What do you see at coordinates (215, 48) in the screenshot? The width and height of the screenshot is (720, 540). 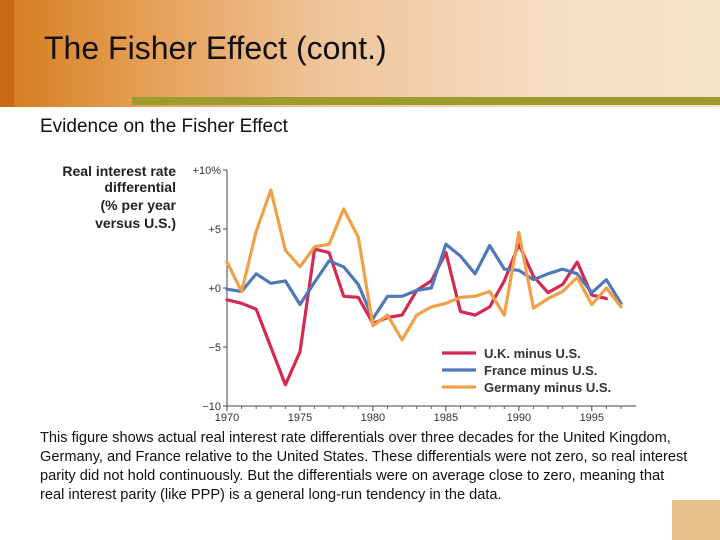 I see `slide-title: The Fisher Effect (cont.)` at bounding box center [215, 48].